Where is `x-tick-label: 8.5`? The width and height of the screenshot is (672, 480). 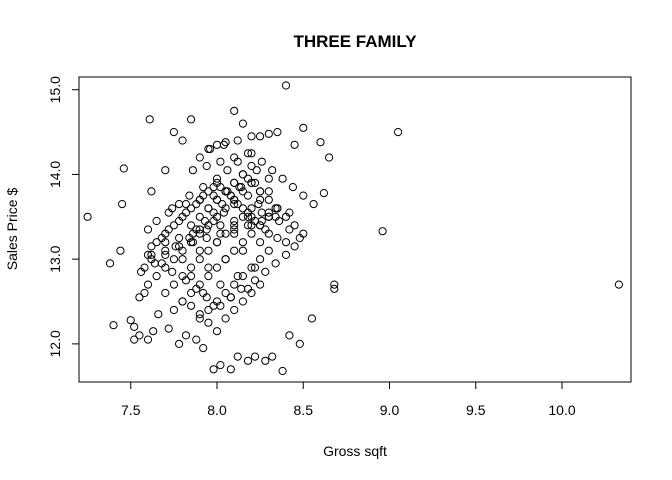 x-tick-label: 8.5 is located at coordinates (304, 410).